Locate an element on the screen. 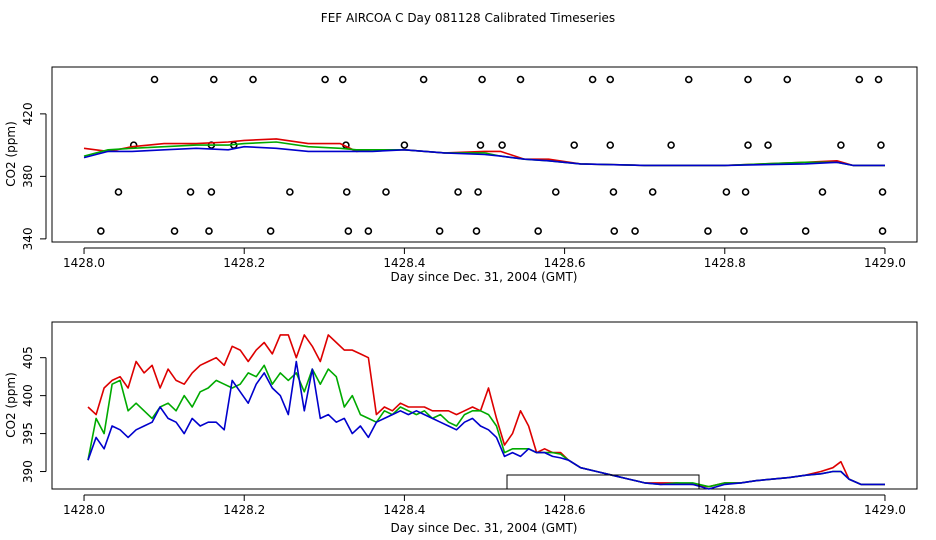  y-tick-label: 380 is located at coordinates (28, 176).